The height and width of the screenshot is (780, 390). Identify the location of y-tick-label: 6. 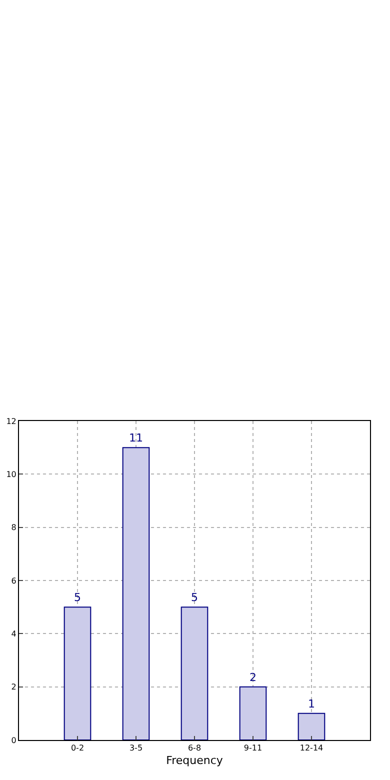
(13, 581).